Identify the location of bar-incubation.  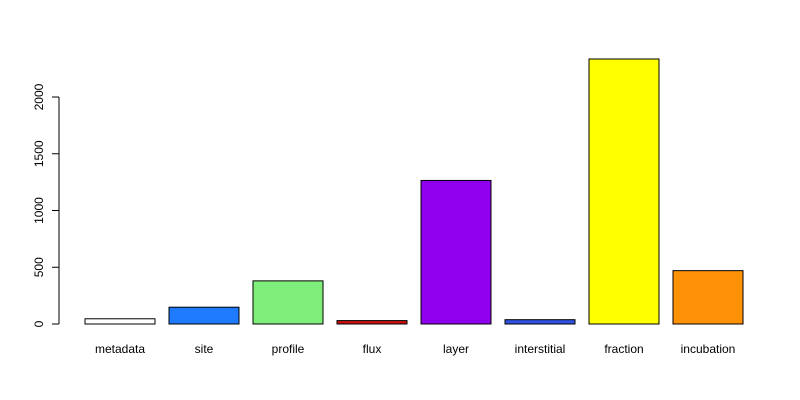
(708, 297).